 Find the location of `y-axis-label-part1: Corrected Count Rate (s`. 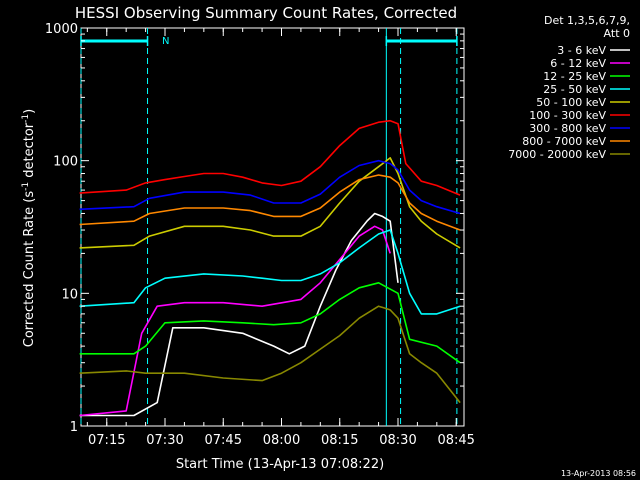

y-axis-label-part1: Corrected Count Rate (s is located at coordinates (29, 269).